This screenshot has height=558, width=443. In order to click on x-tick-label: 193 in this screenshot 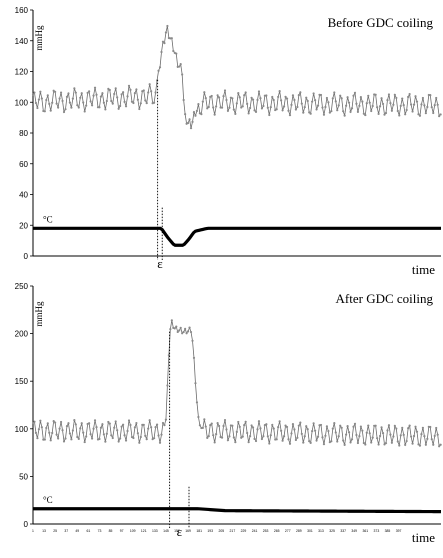, I will do `click(210, 531)`.